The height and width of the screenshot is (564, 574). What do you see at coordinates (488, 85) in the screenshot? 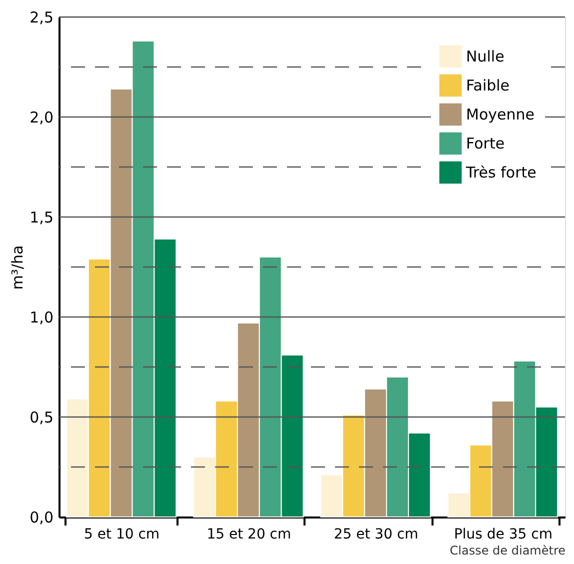
I see `legend-label: Faible` at bounding box center [488, 85].